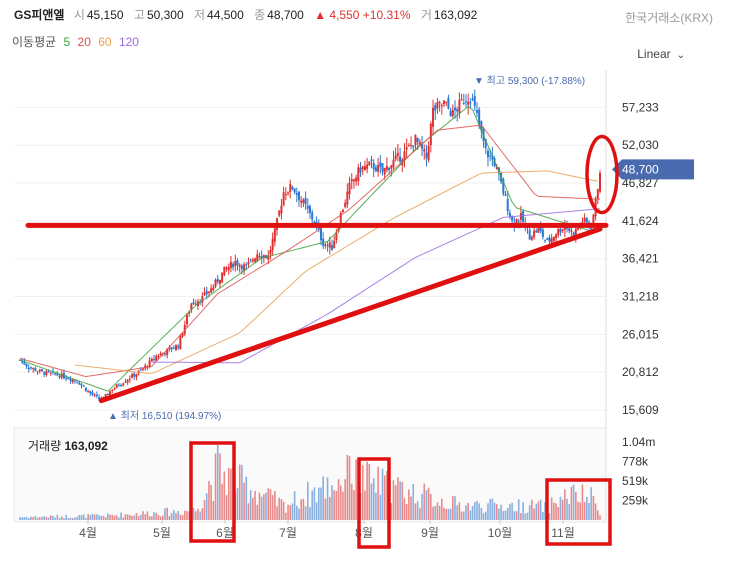 The image size is (733, 562). Describe the element at coordinates (84, 42) in the screenshot. I see `ma-20-label: 20` at that location.